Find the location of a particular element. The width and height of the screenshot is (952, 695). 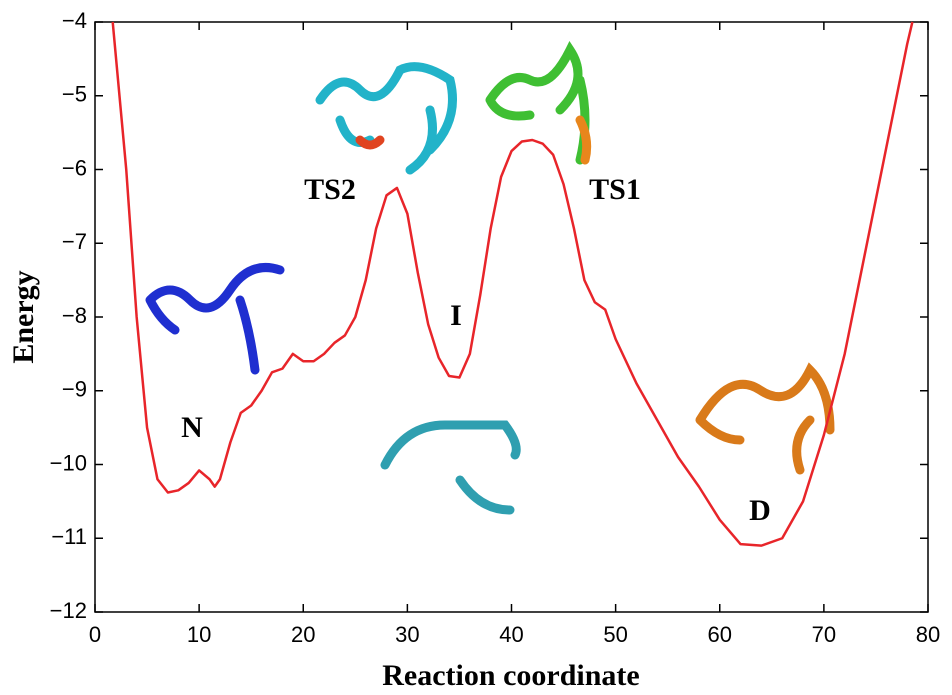

x-tick-label: 40 is located at coordinates (511, 634).